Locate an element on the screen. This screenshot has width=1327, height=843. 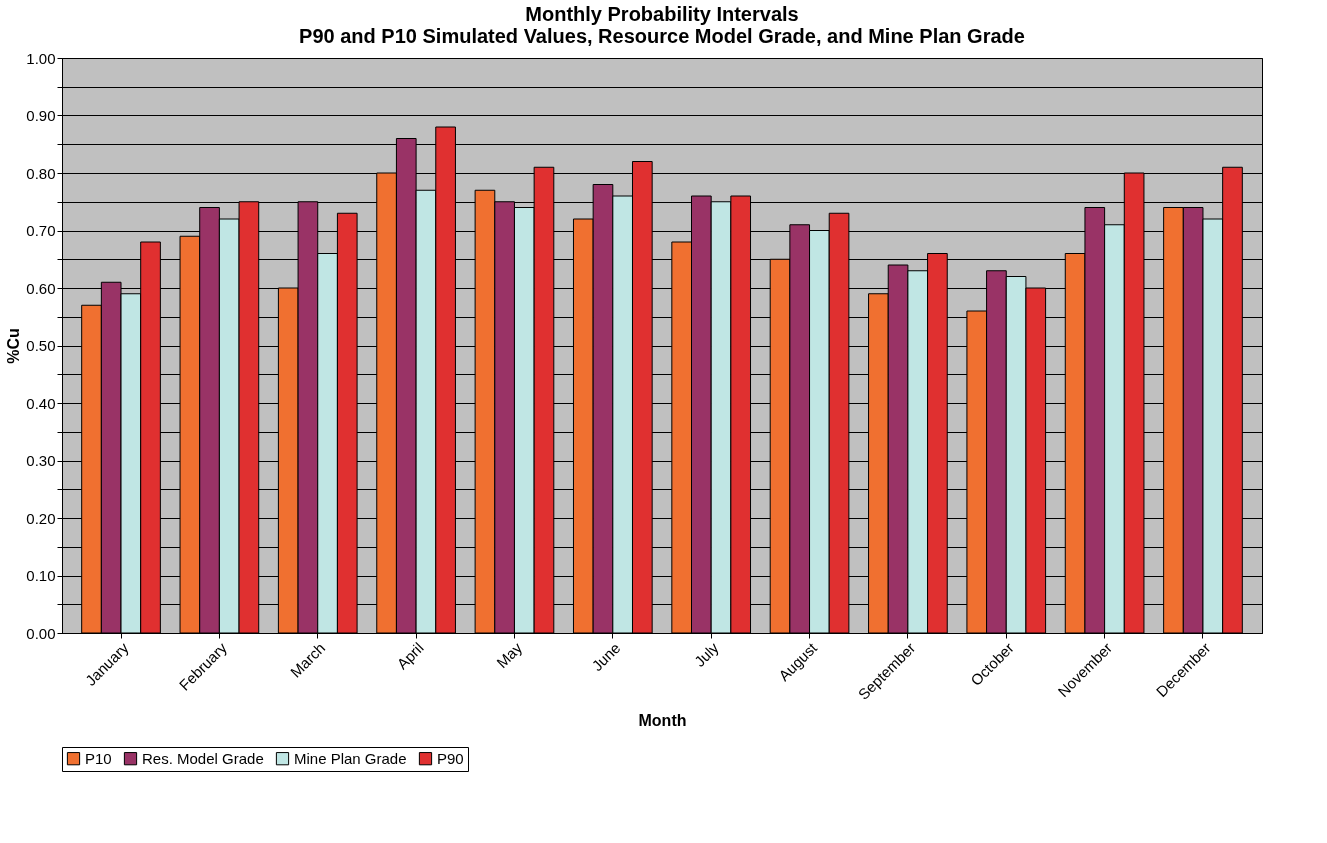
y-tick-label: 0.00 is located at coordinates (41, 633).